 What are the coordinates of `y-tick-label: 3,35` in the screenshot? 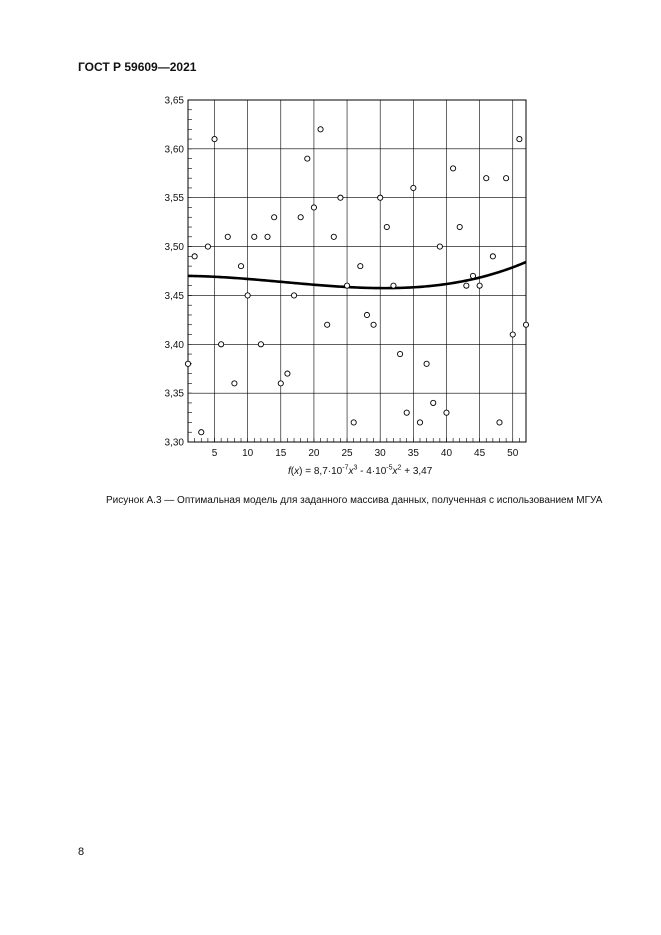 It's located at (175, 394).